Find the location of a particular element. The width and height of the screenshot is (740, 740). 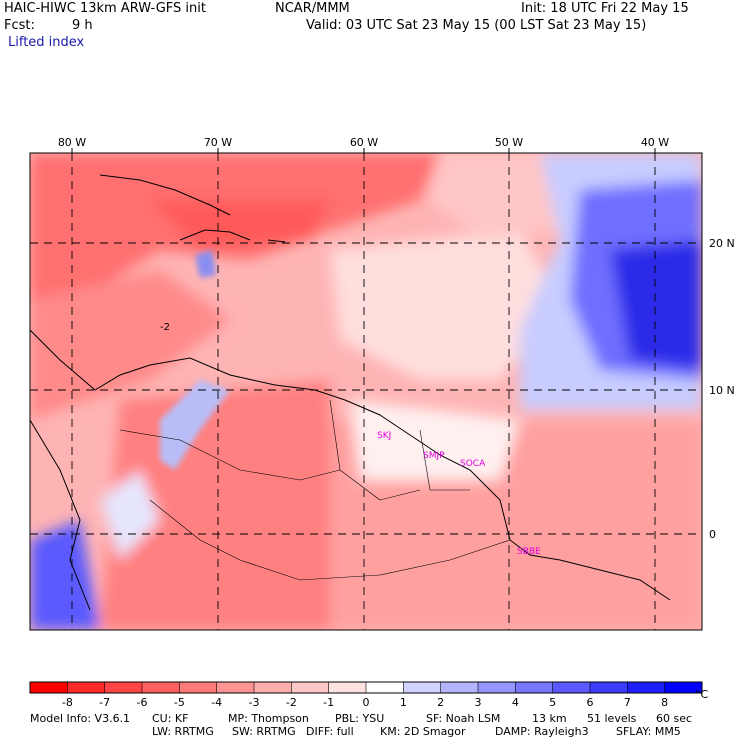

pbl-scheme: PBL: YSU is located at coordinates (360, 718).